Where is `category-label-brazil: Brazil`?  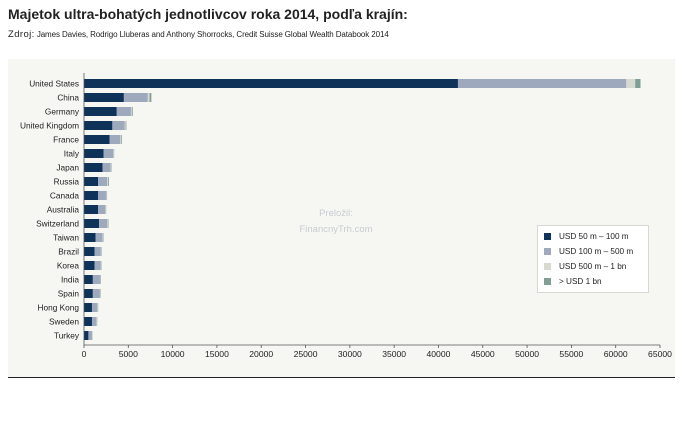 category-label-brazil: Brazil is located at coordinates (68, 252).